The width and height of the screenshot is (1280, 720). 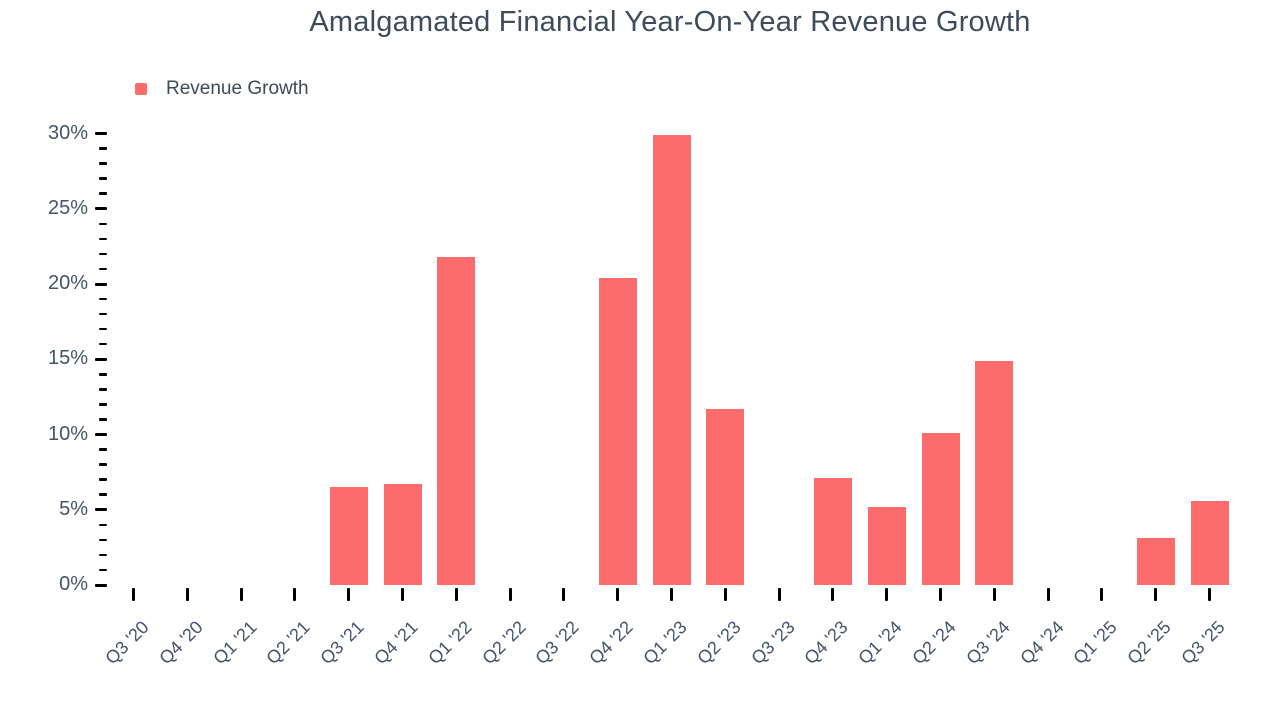 What do you see at coordinates (557, 643) in the screenshot?
I see `x-axis-tick-label: Q3 '22` at bounding box center [557, 643].